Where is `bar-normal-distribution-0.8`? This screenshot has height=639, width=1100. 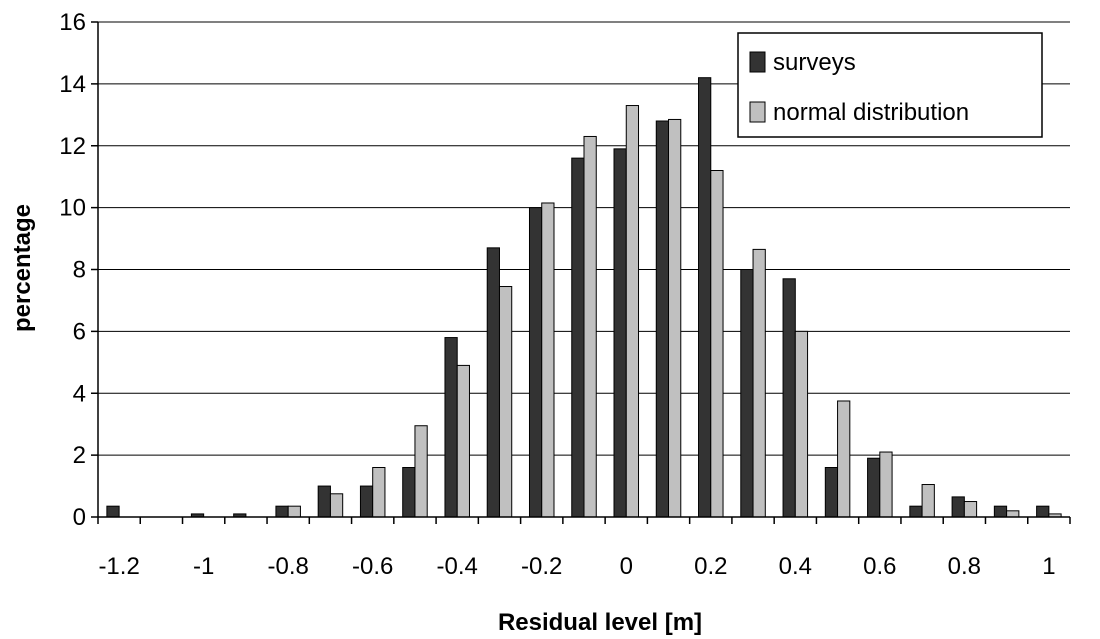
bar-normal-distribution-0.8 is located at coordinates (970, 509).